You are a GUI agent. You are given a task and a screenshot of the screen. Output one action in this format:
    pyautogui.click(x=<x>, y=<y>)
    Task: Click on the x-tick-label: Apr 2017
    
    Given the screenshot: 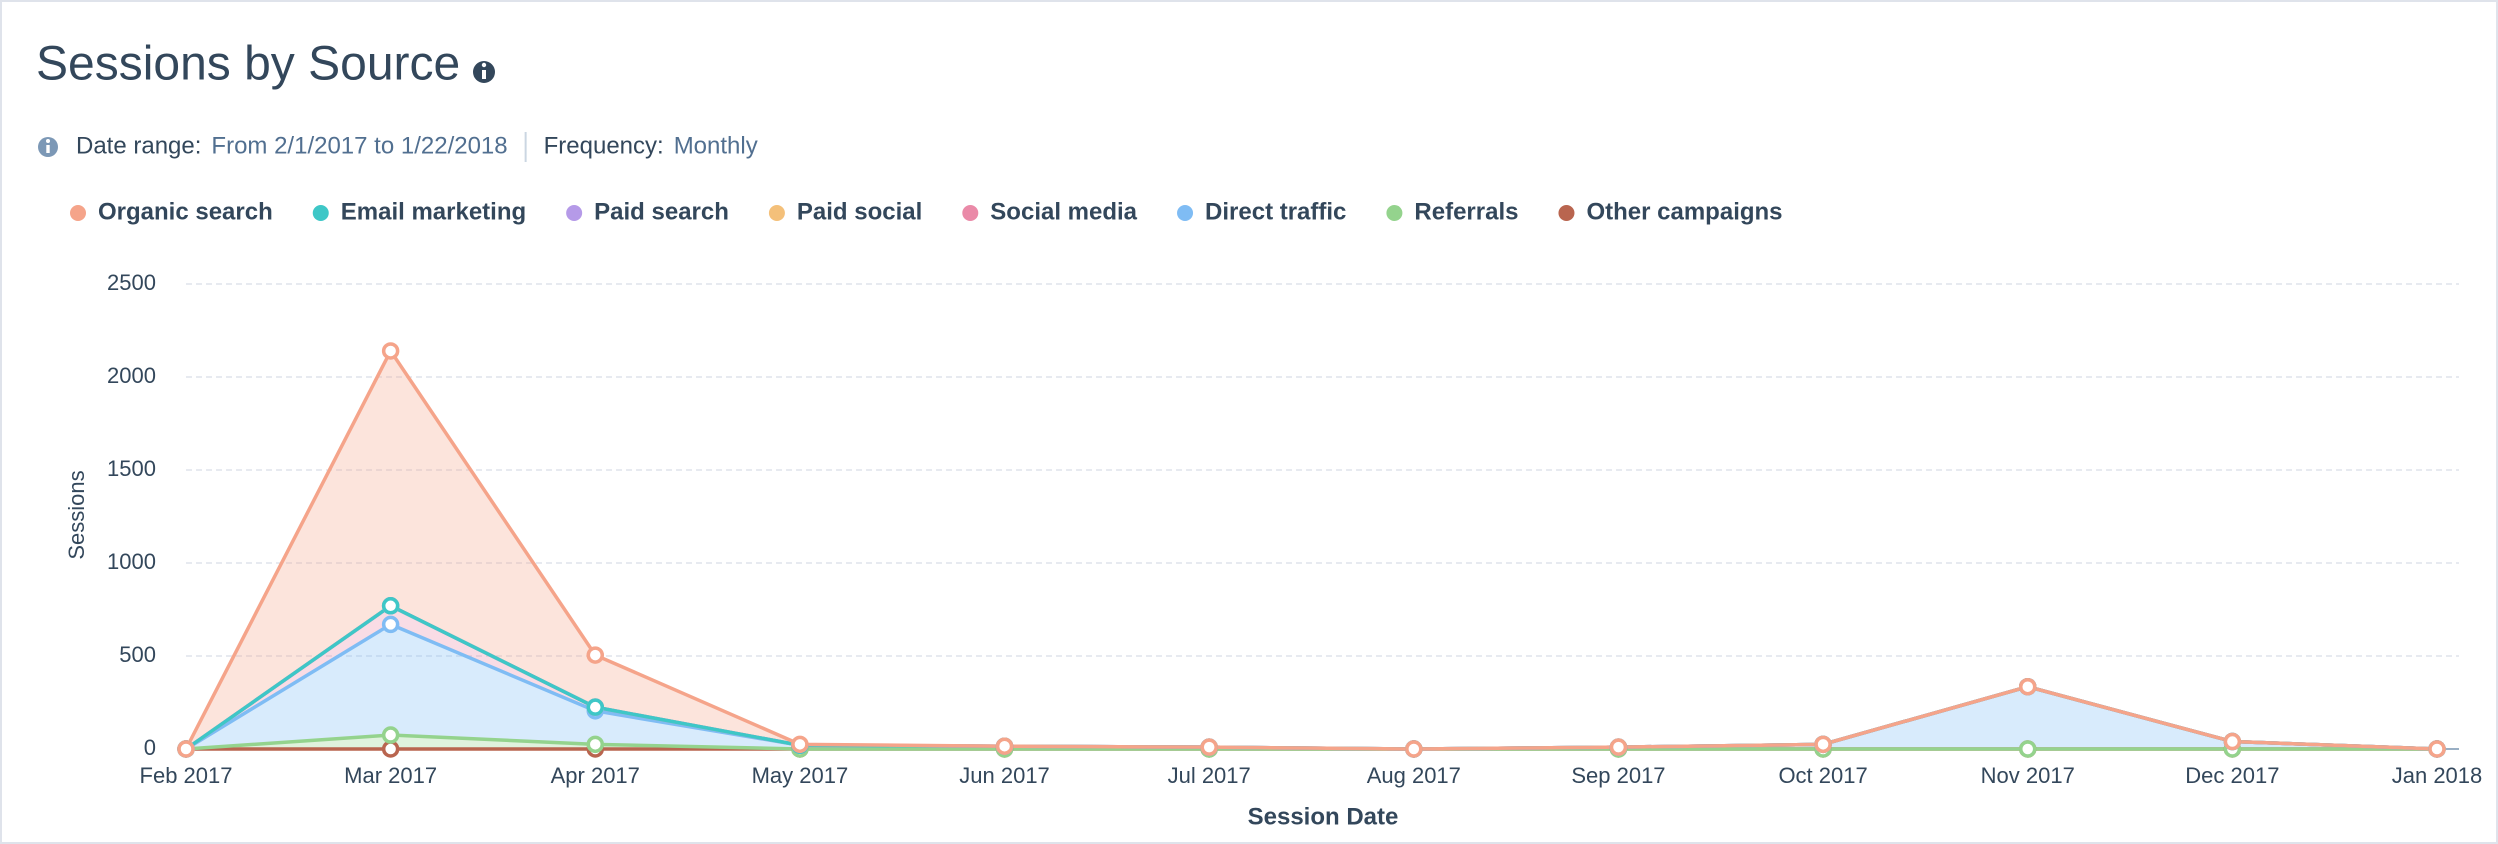 What is the action you would take?
    pyautogui.click(x=595, y=775)
    